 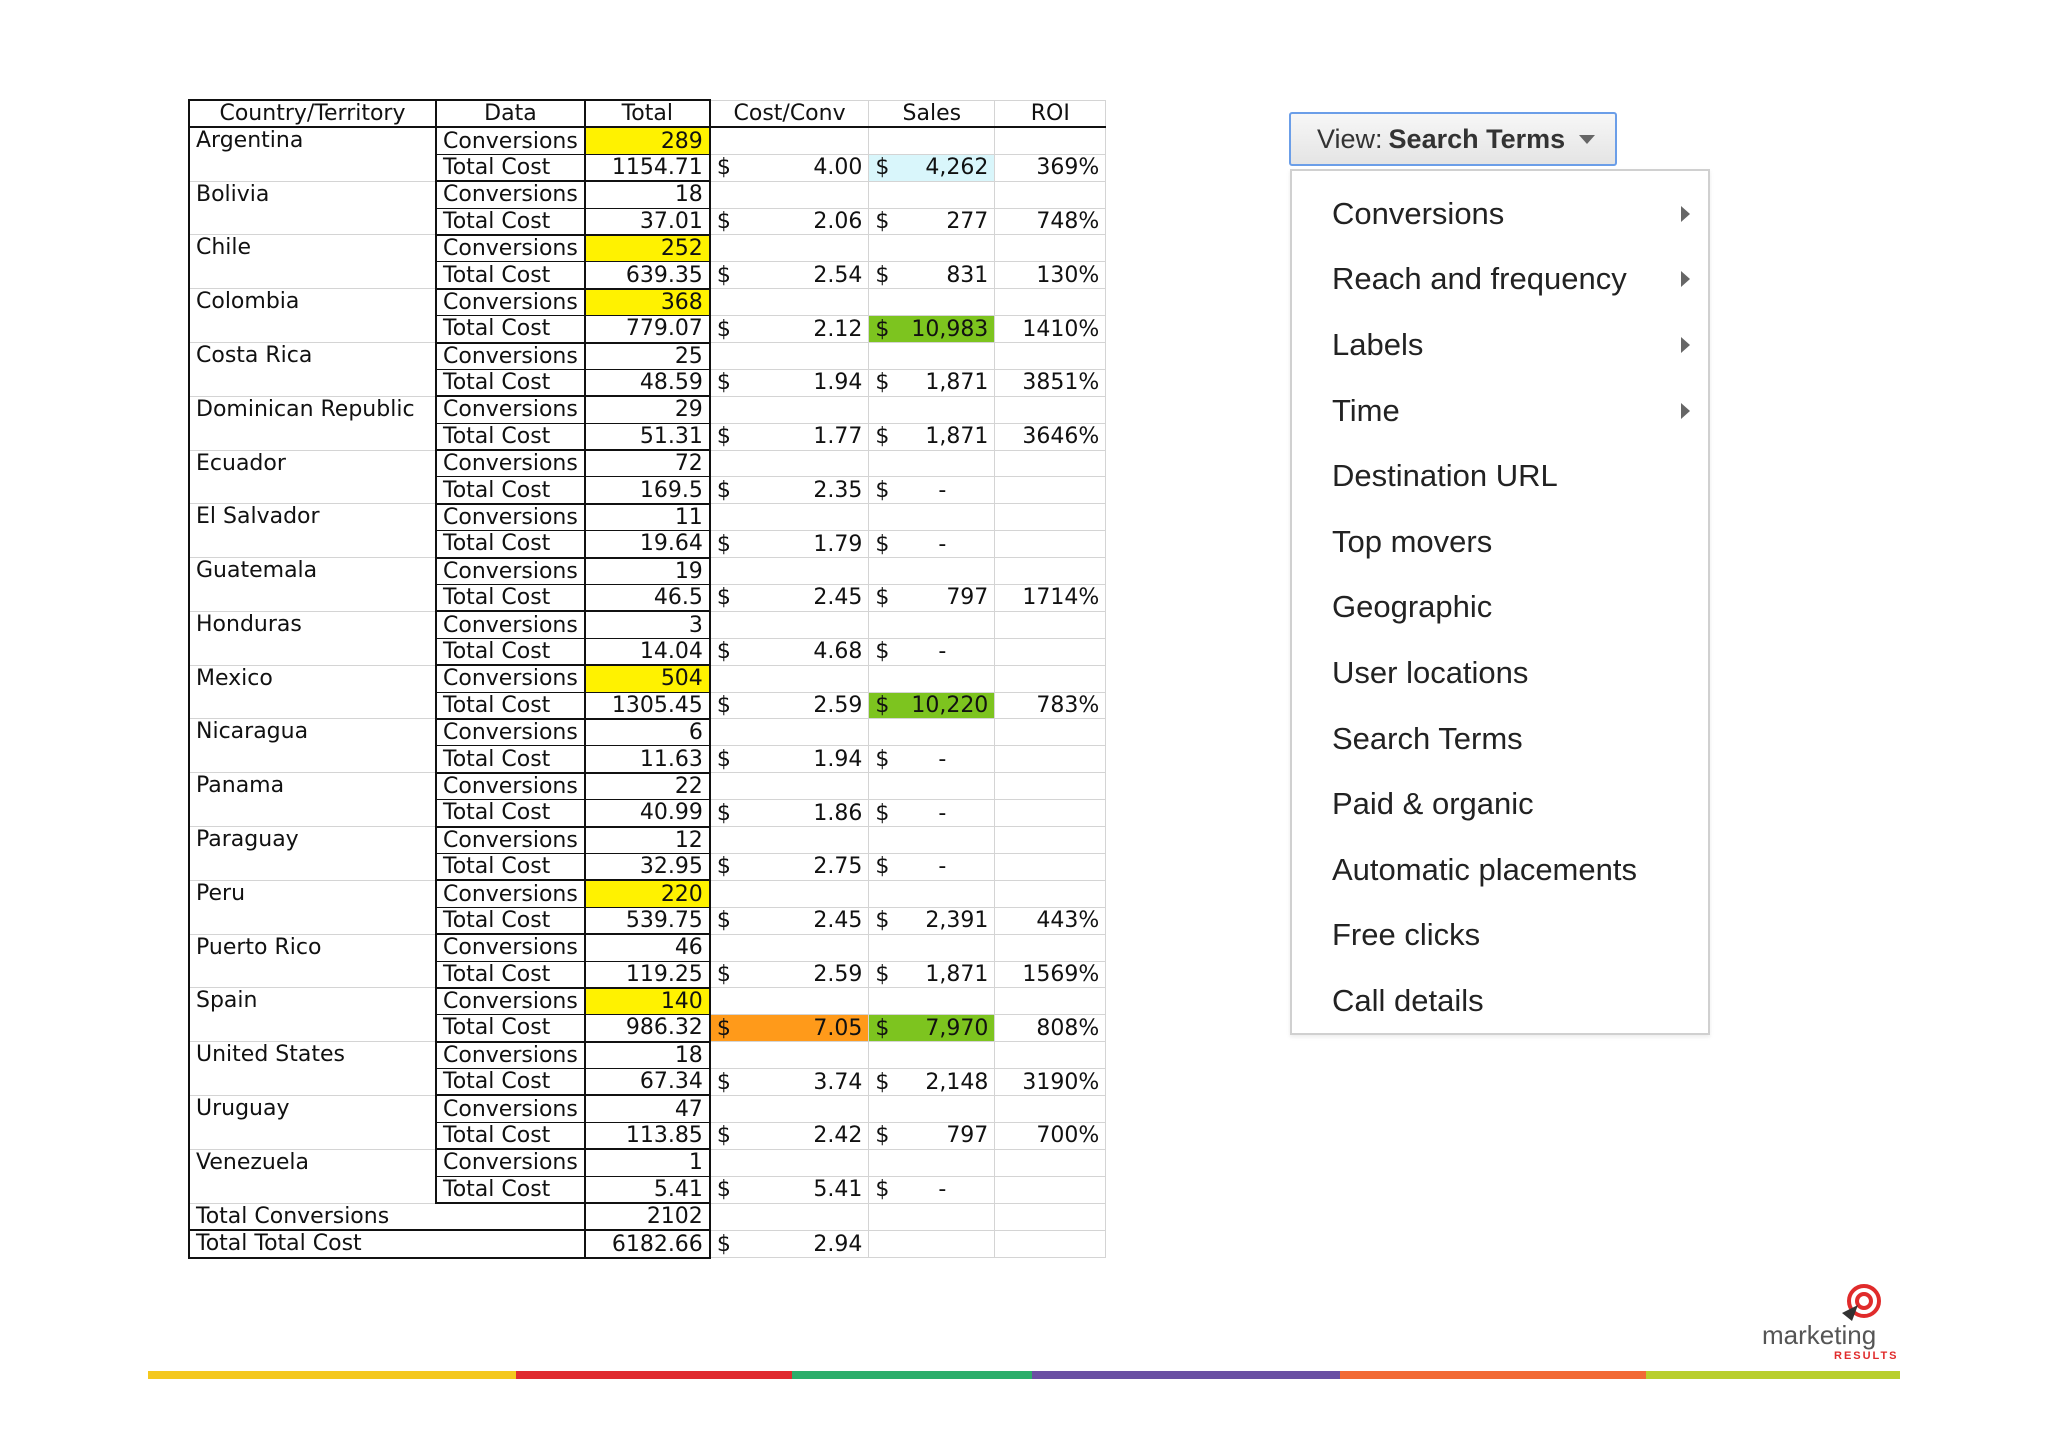 I want to click on sales-cell: $7,970, so click(x=932, y=1028).